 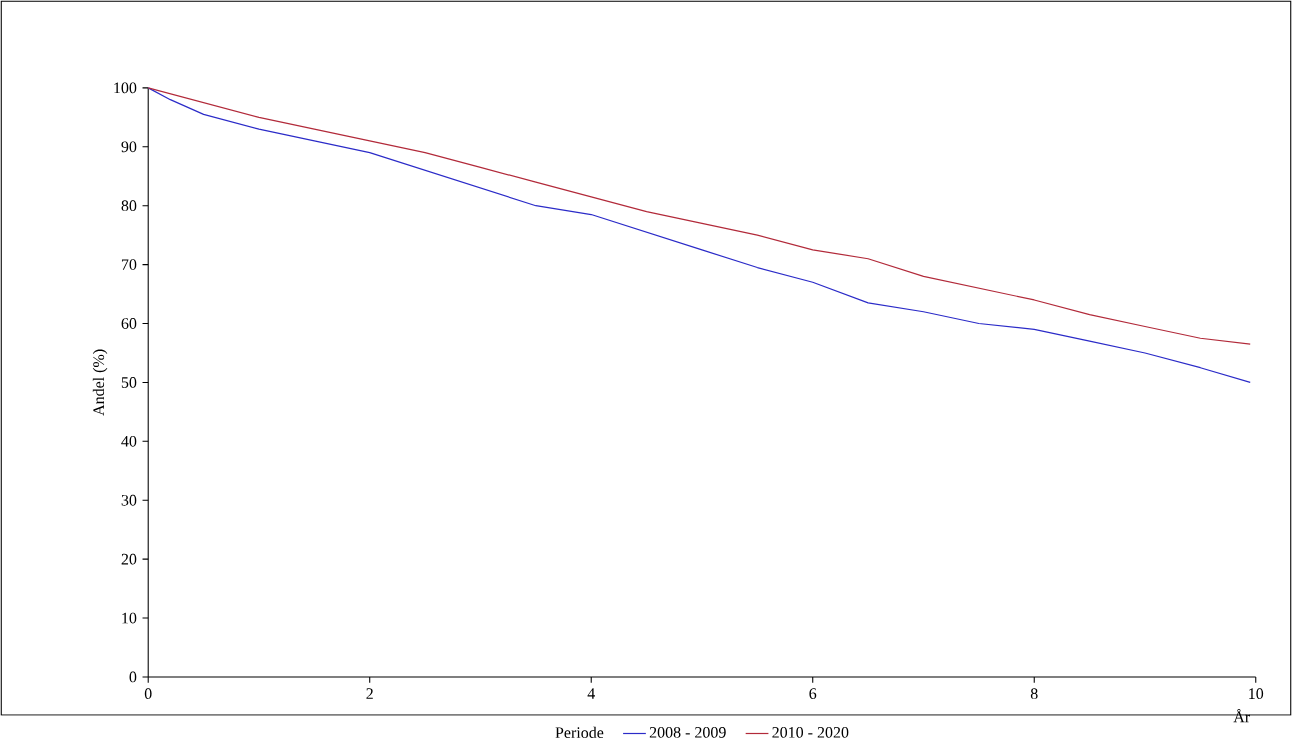 What do you see at coordinates (125, 88) in the screenshot?
I see `y-tick-label: 100` at bounding box center [125, 88].